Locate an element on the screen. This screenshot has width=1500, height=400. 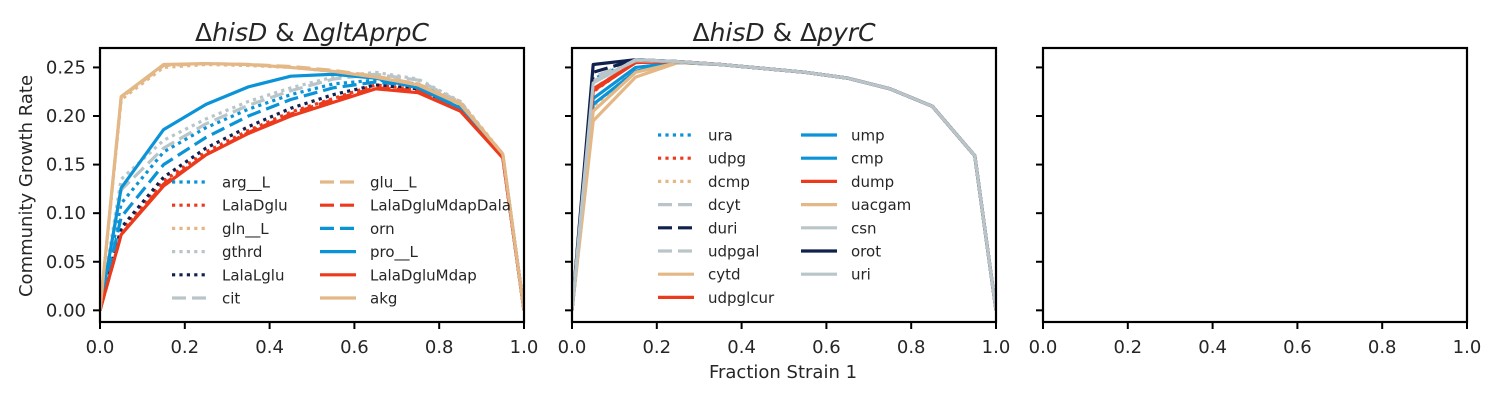
legend-label-dcmp: dcmp is located at coordinates (729, 182).